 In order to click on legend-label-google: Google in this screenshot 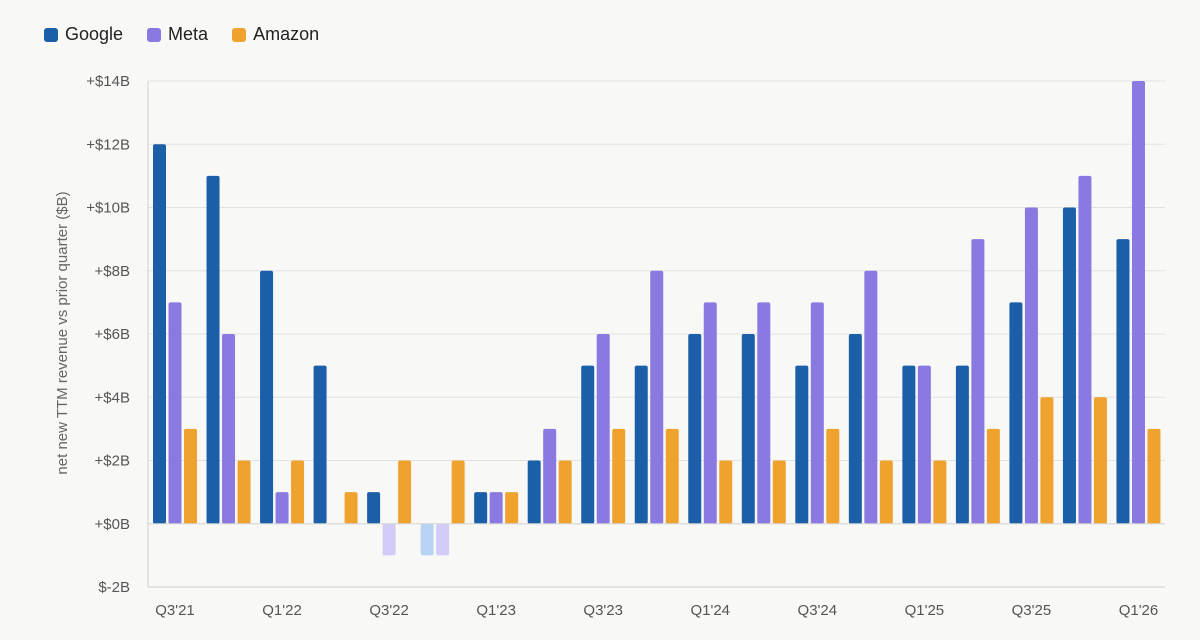, I will do `click(94, 34)`.